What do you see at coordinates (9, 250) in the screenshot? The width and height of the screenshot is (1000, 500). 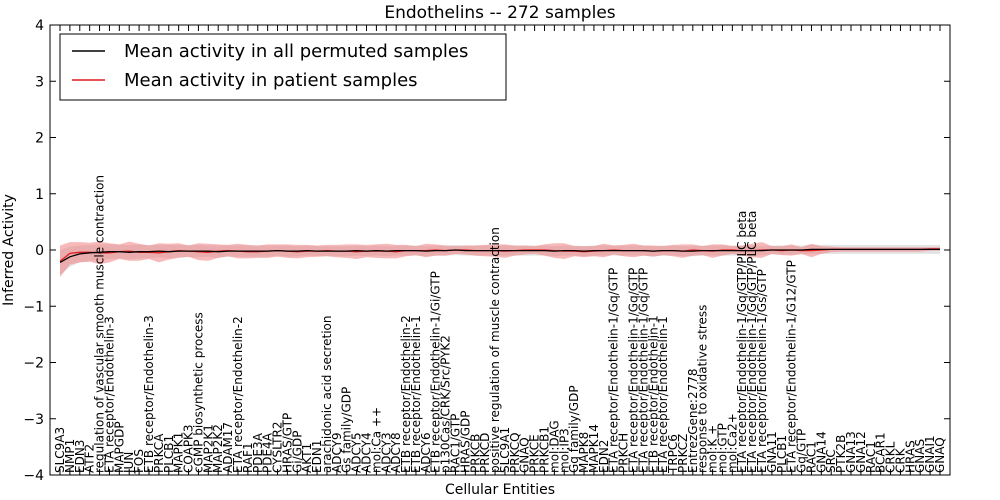 I see `y-axis-label: Inferred Activity` at bounding box center [9, 250].